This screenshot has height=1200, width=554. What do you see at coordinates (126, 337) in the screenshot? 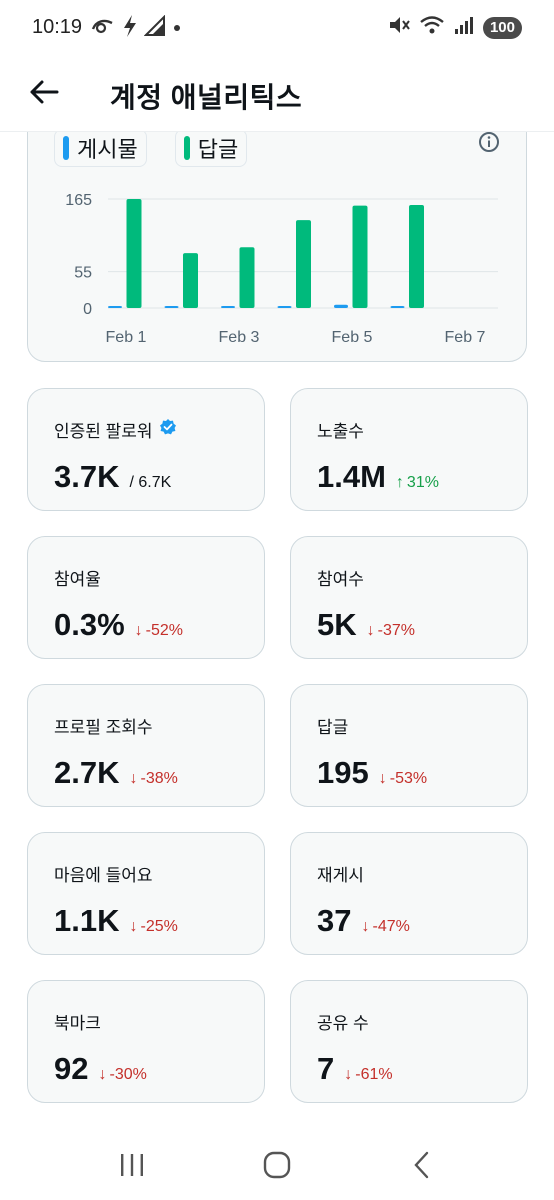
I see `x-tick-label: Feb 1` at bounding box center [126, 337].